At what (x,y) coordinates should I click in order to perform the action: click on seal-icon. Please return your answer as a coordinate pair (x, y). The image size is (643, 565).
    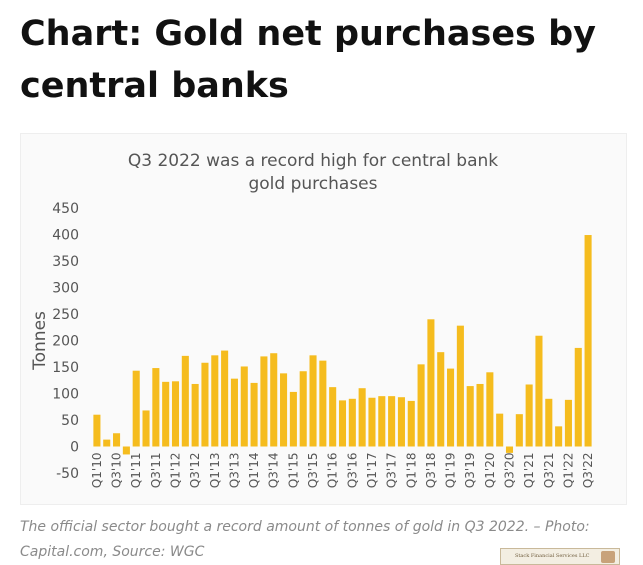
    Looking at the image, I should click on (608, 557).